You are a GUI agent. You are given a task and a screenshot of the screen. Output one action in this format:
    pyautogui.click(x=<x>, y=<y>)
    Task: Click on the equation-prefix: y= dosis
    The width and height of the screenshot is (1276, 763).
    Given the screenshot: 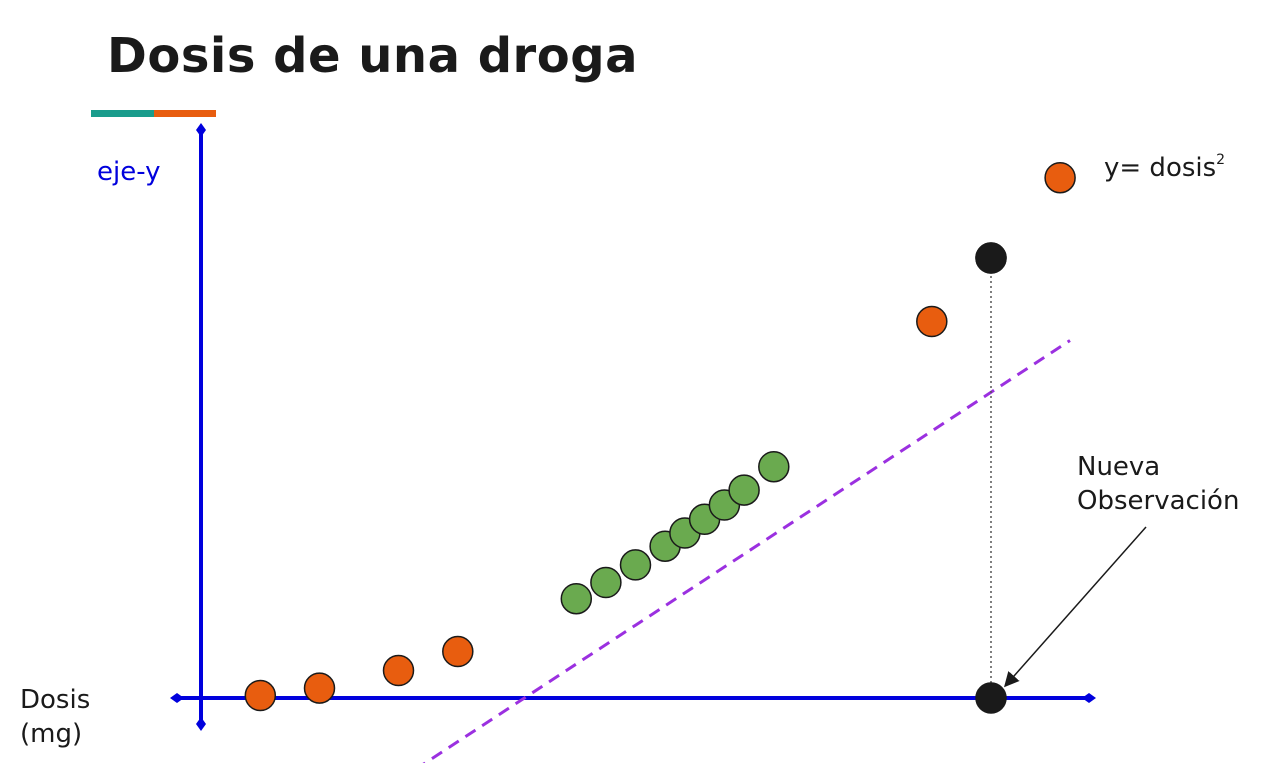 What is the action you would take?
    pyautogui.click(x=1160, y=168)
    